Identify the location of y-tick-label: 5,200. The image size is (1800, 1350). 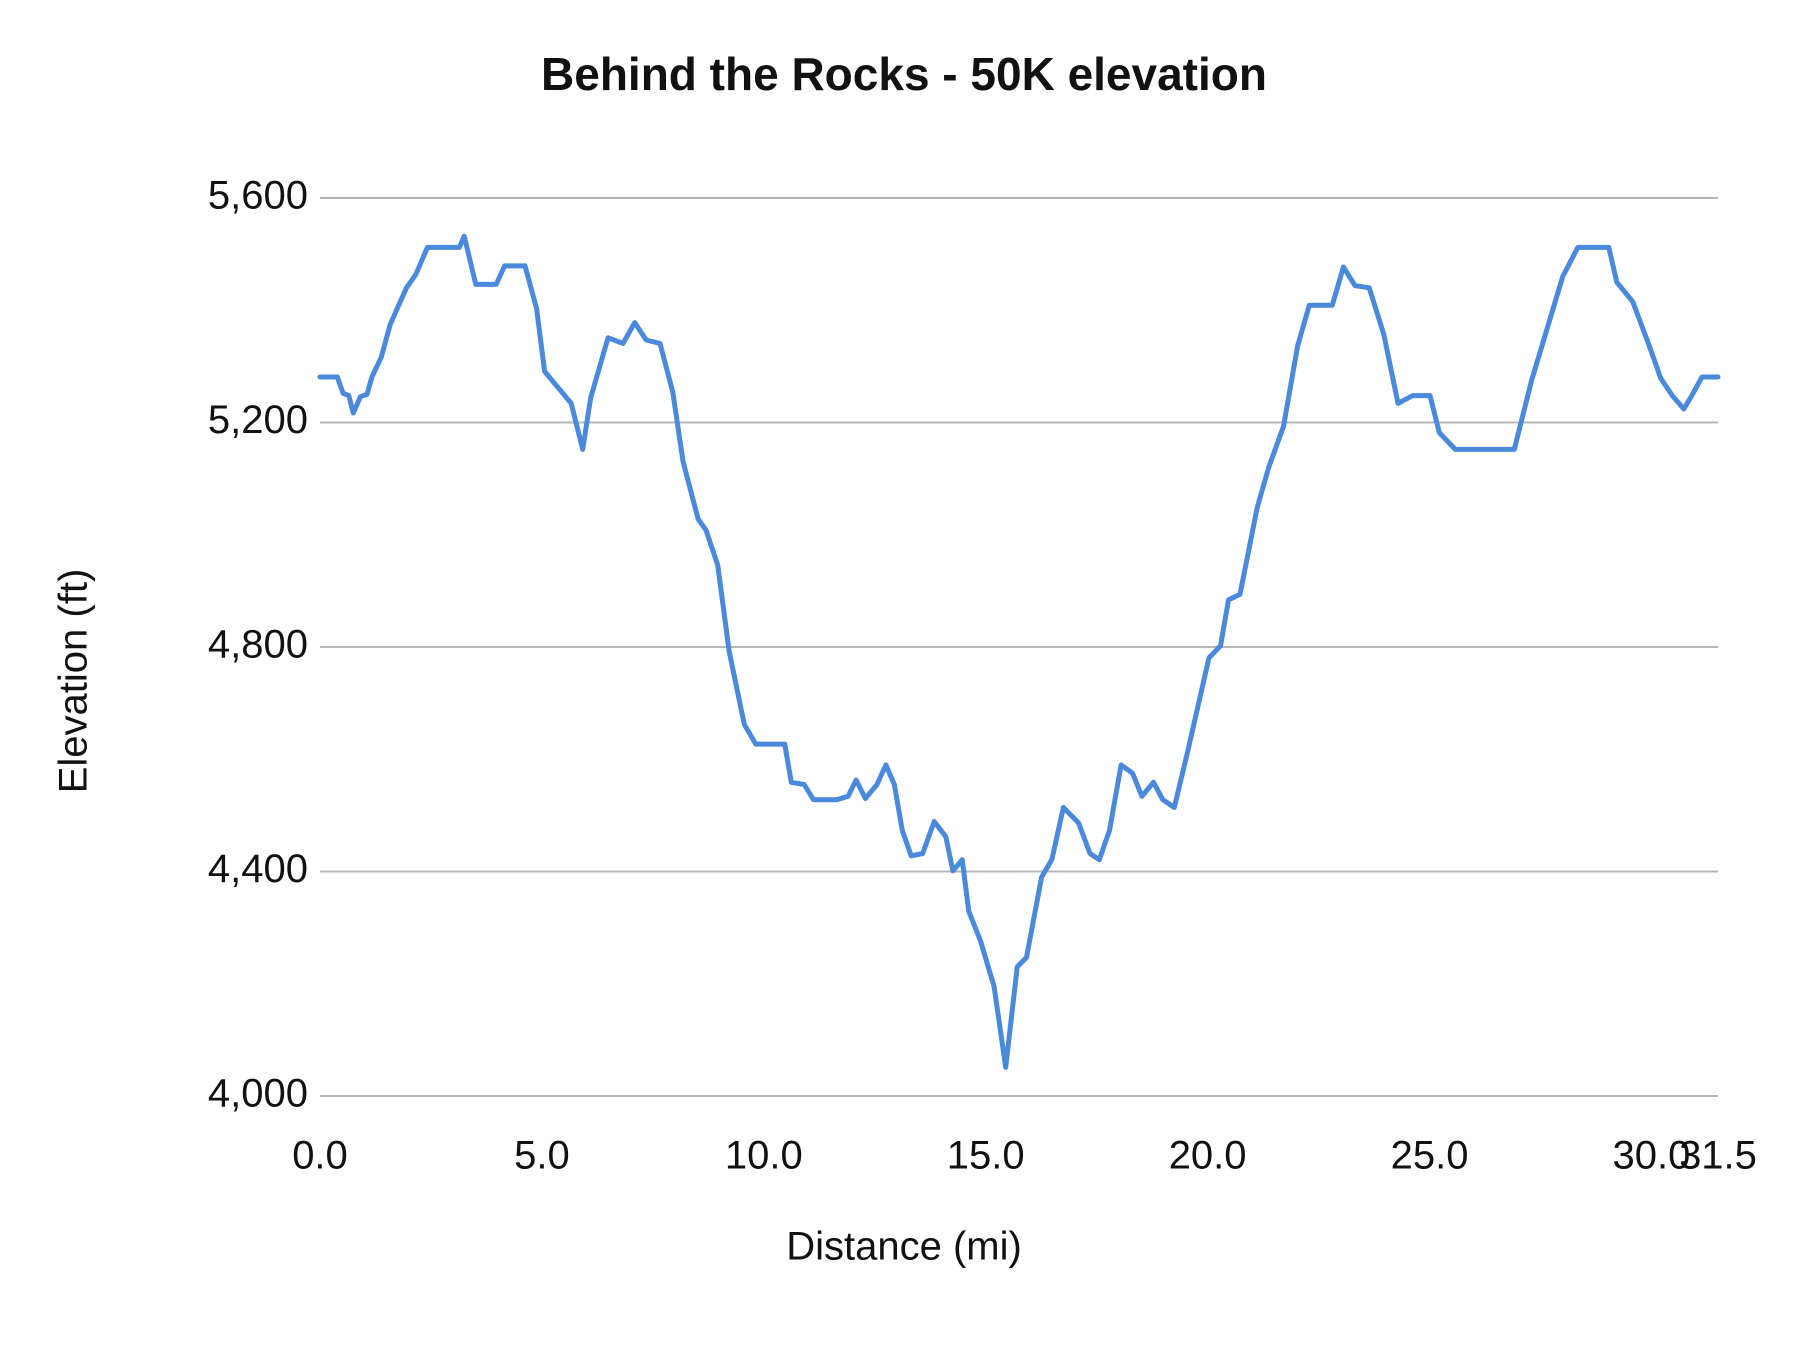
(258, 420).